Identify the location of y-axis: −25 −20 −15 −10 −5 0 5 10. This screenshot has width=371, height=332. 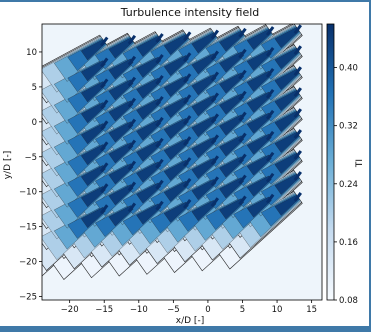
(30, 175).